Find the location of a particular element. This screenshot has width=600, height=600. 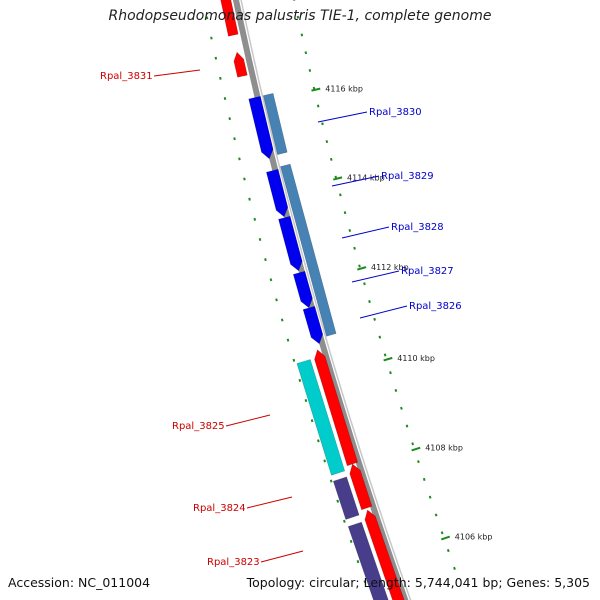

gene-label-right: Rpal_3827 is located at coordinates (427, 271).